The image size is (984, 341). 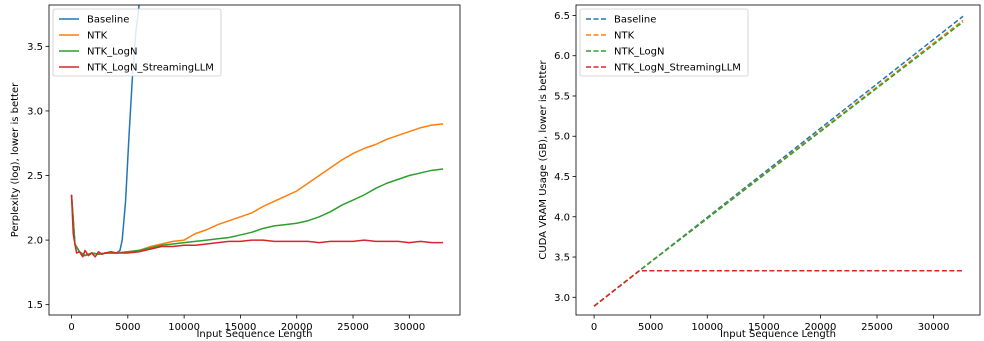 What do you see at coordinates (934, 327) in the screenshot?
I see `vram-x-tick-label-6: 30000` at bounding box center [934, 327].